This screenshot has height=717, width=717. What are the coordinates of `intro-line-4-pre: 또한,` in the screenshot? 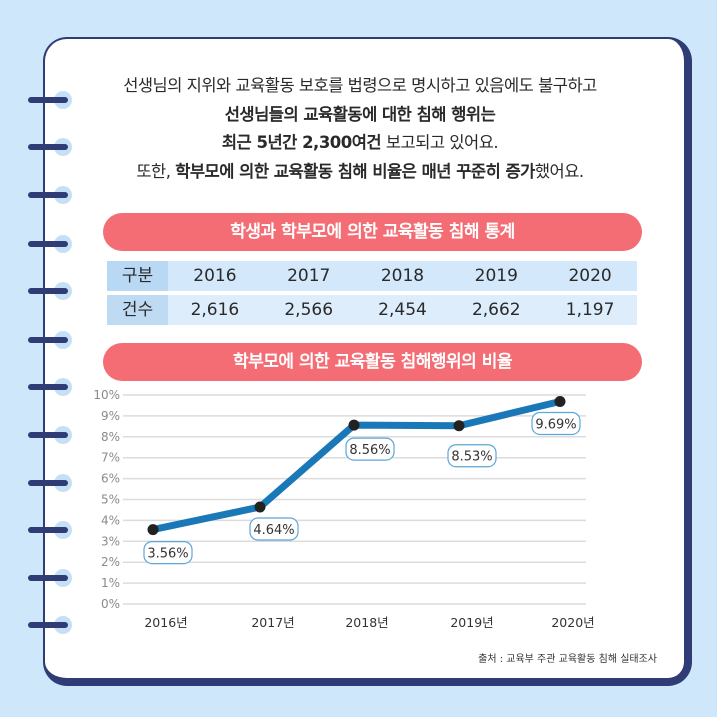 It's located at (156, 171).